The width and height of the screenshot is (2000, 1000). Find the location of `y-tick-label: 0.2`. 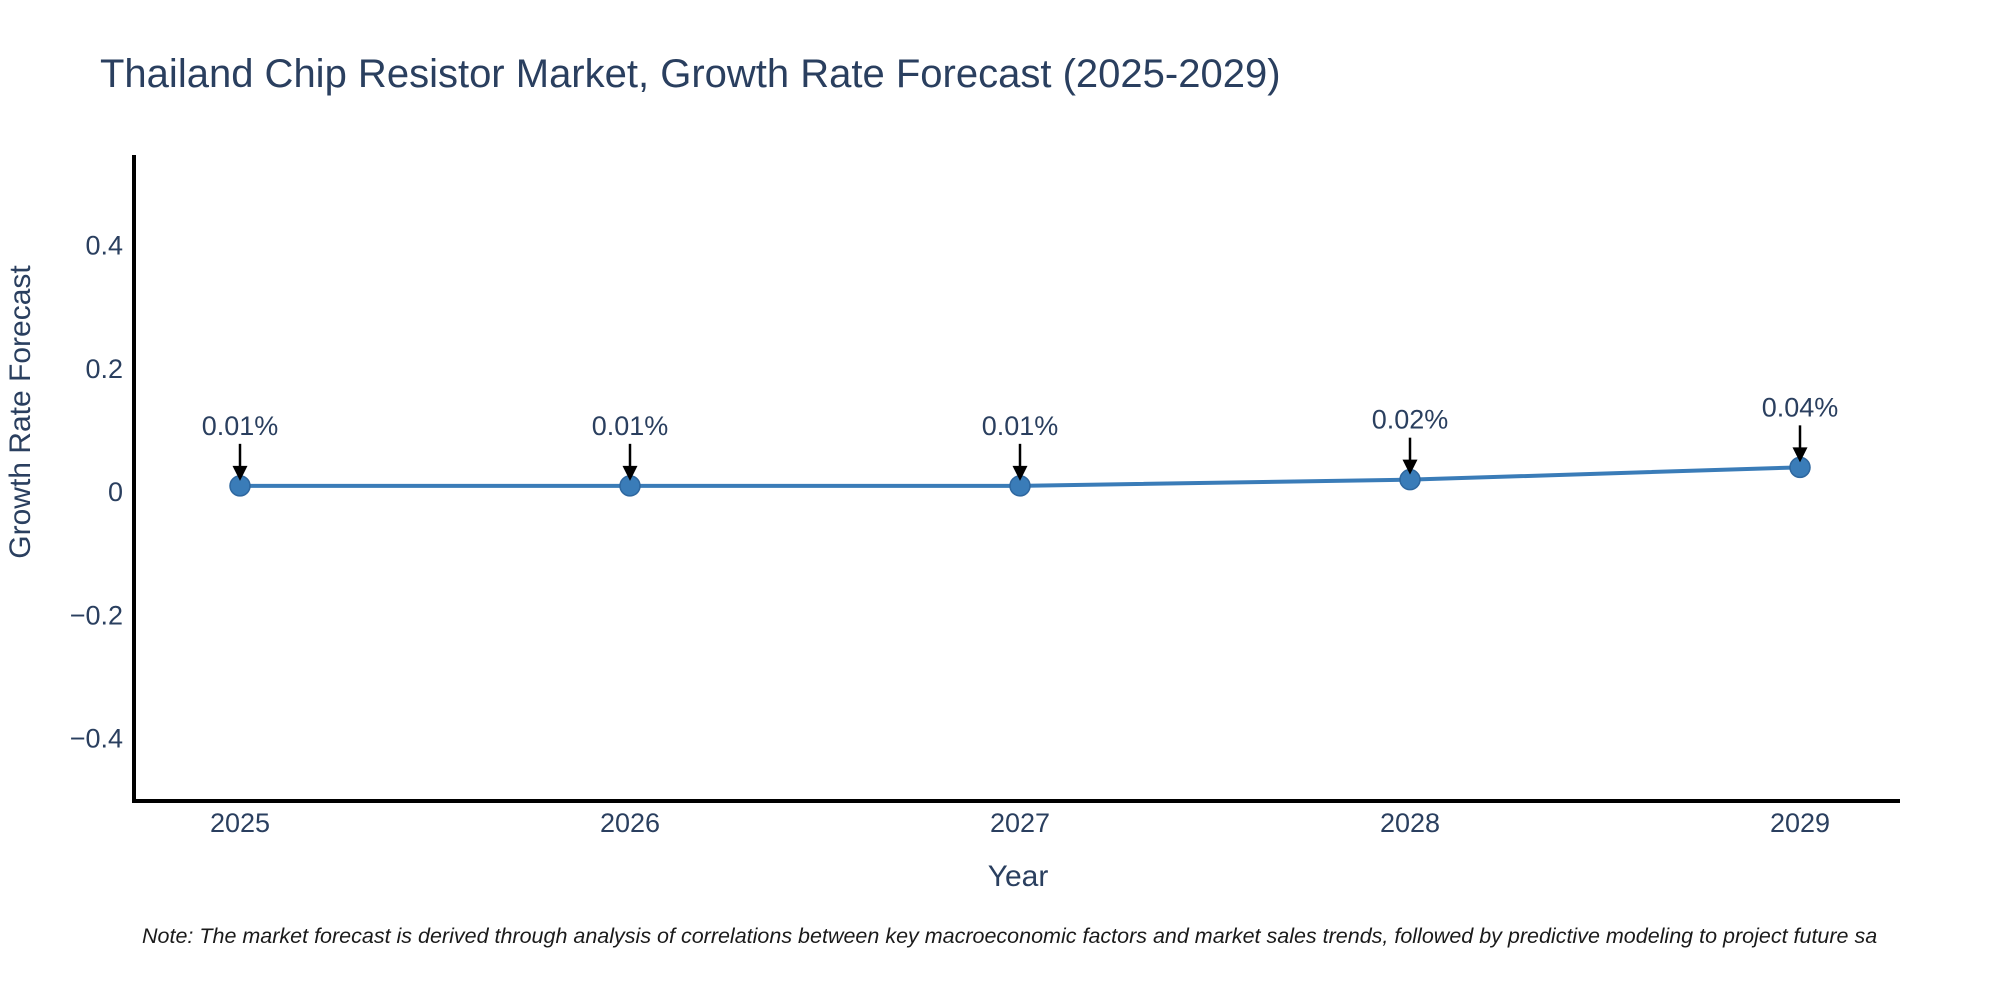

y-tick-label: 0.2 is located at coordinates (104, 369).